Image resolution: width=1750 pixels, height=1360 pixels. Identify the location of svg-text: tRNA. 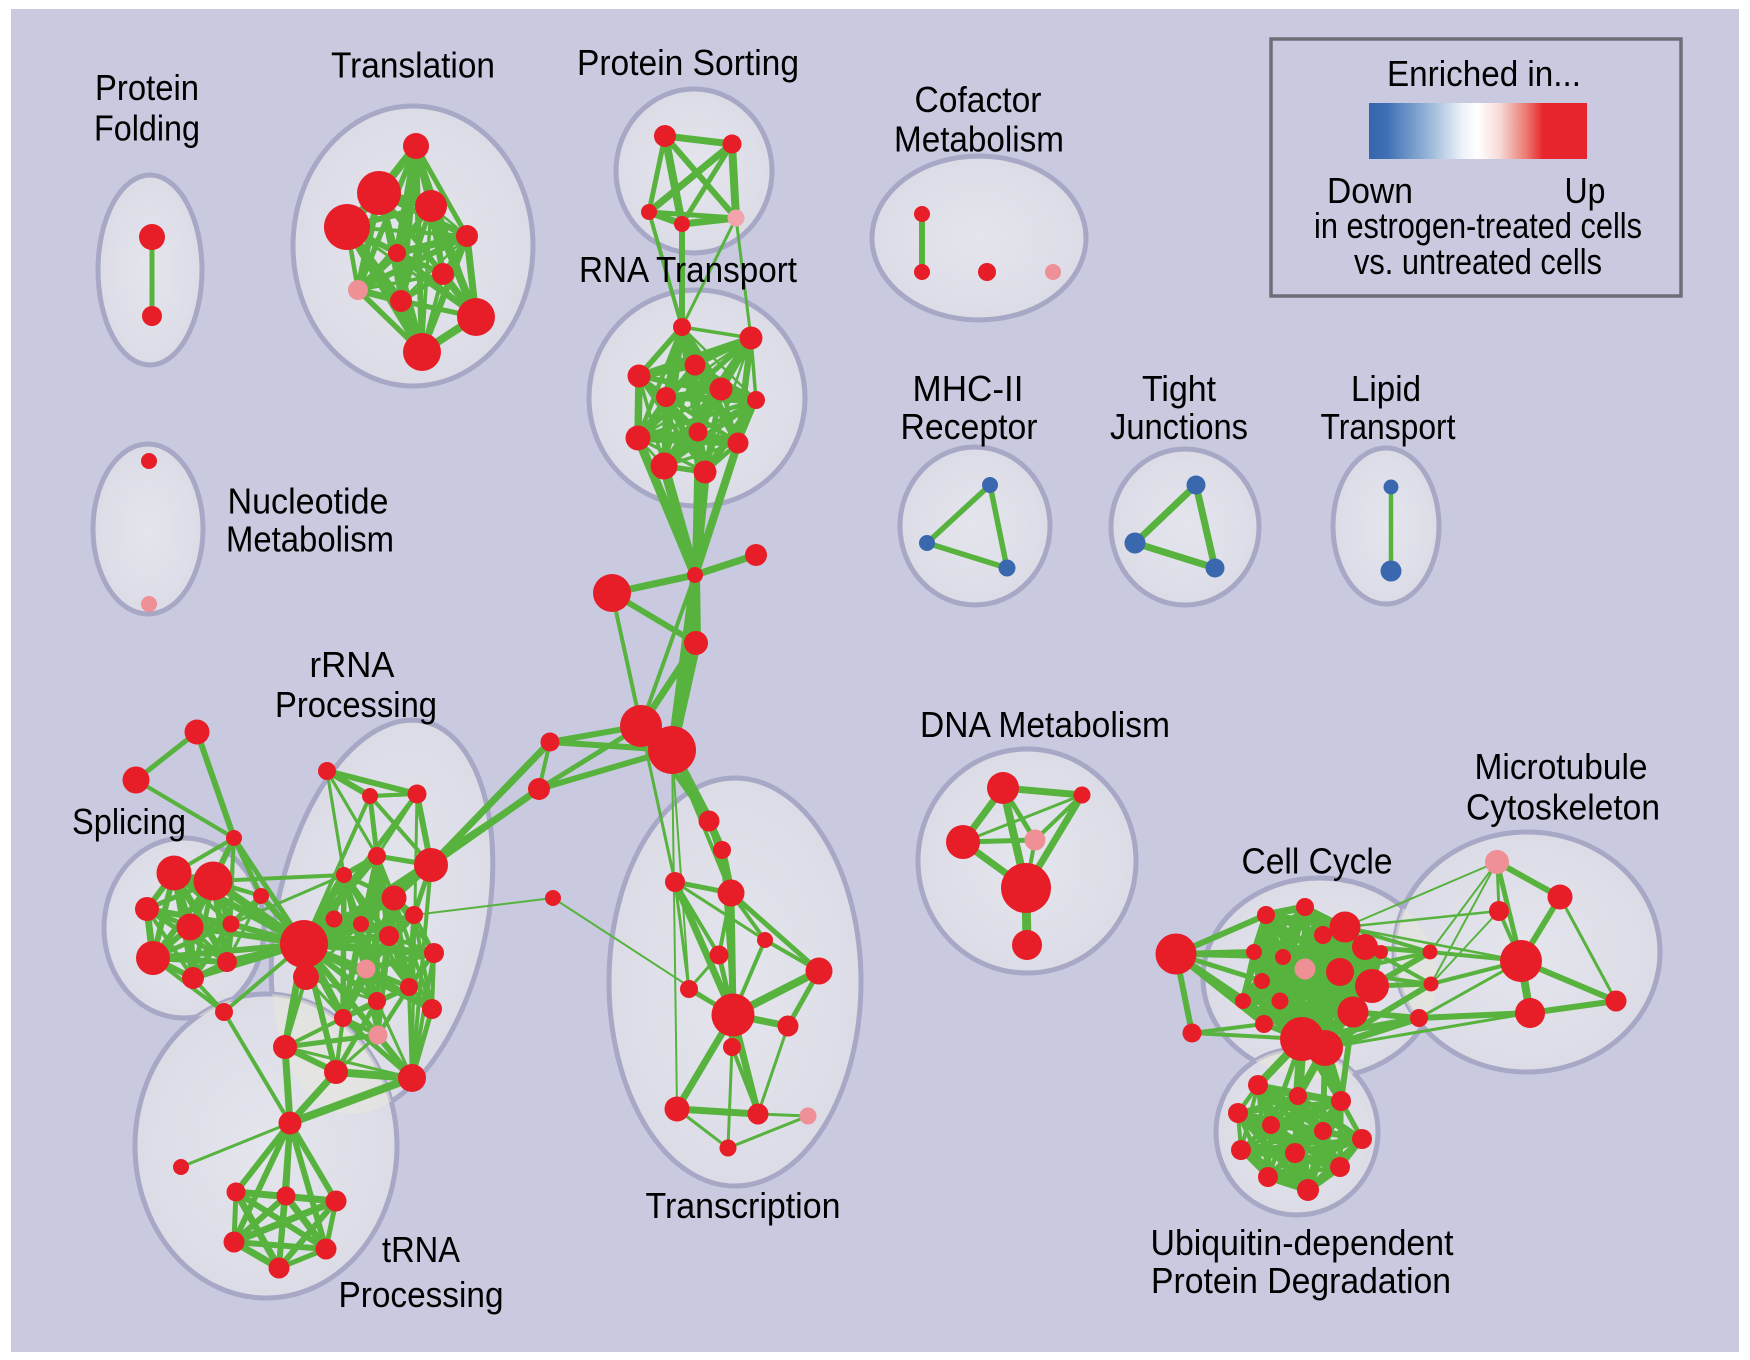
(421, 1249).